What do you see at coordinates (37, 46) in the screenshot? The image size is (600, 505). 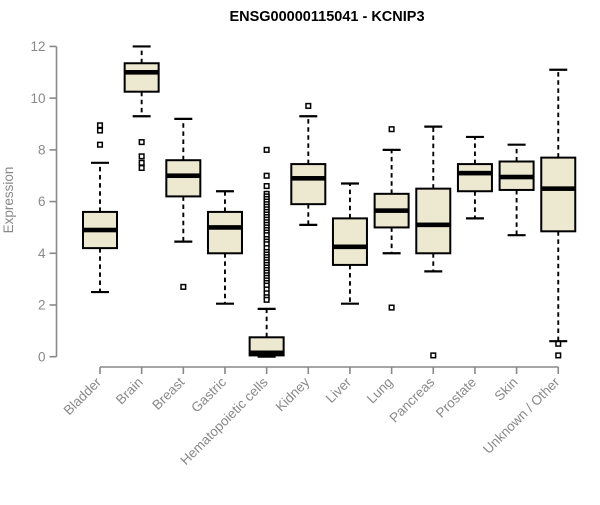 I see `y-tick-label-12: 12` at bounding box center [37, 46].